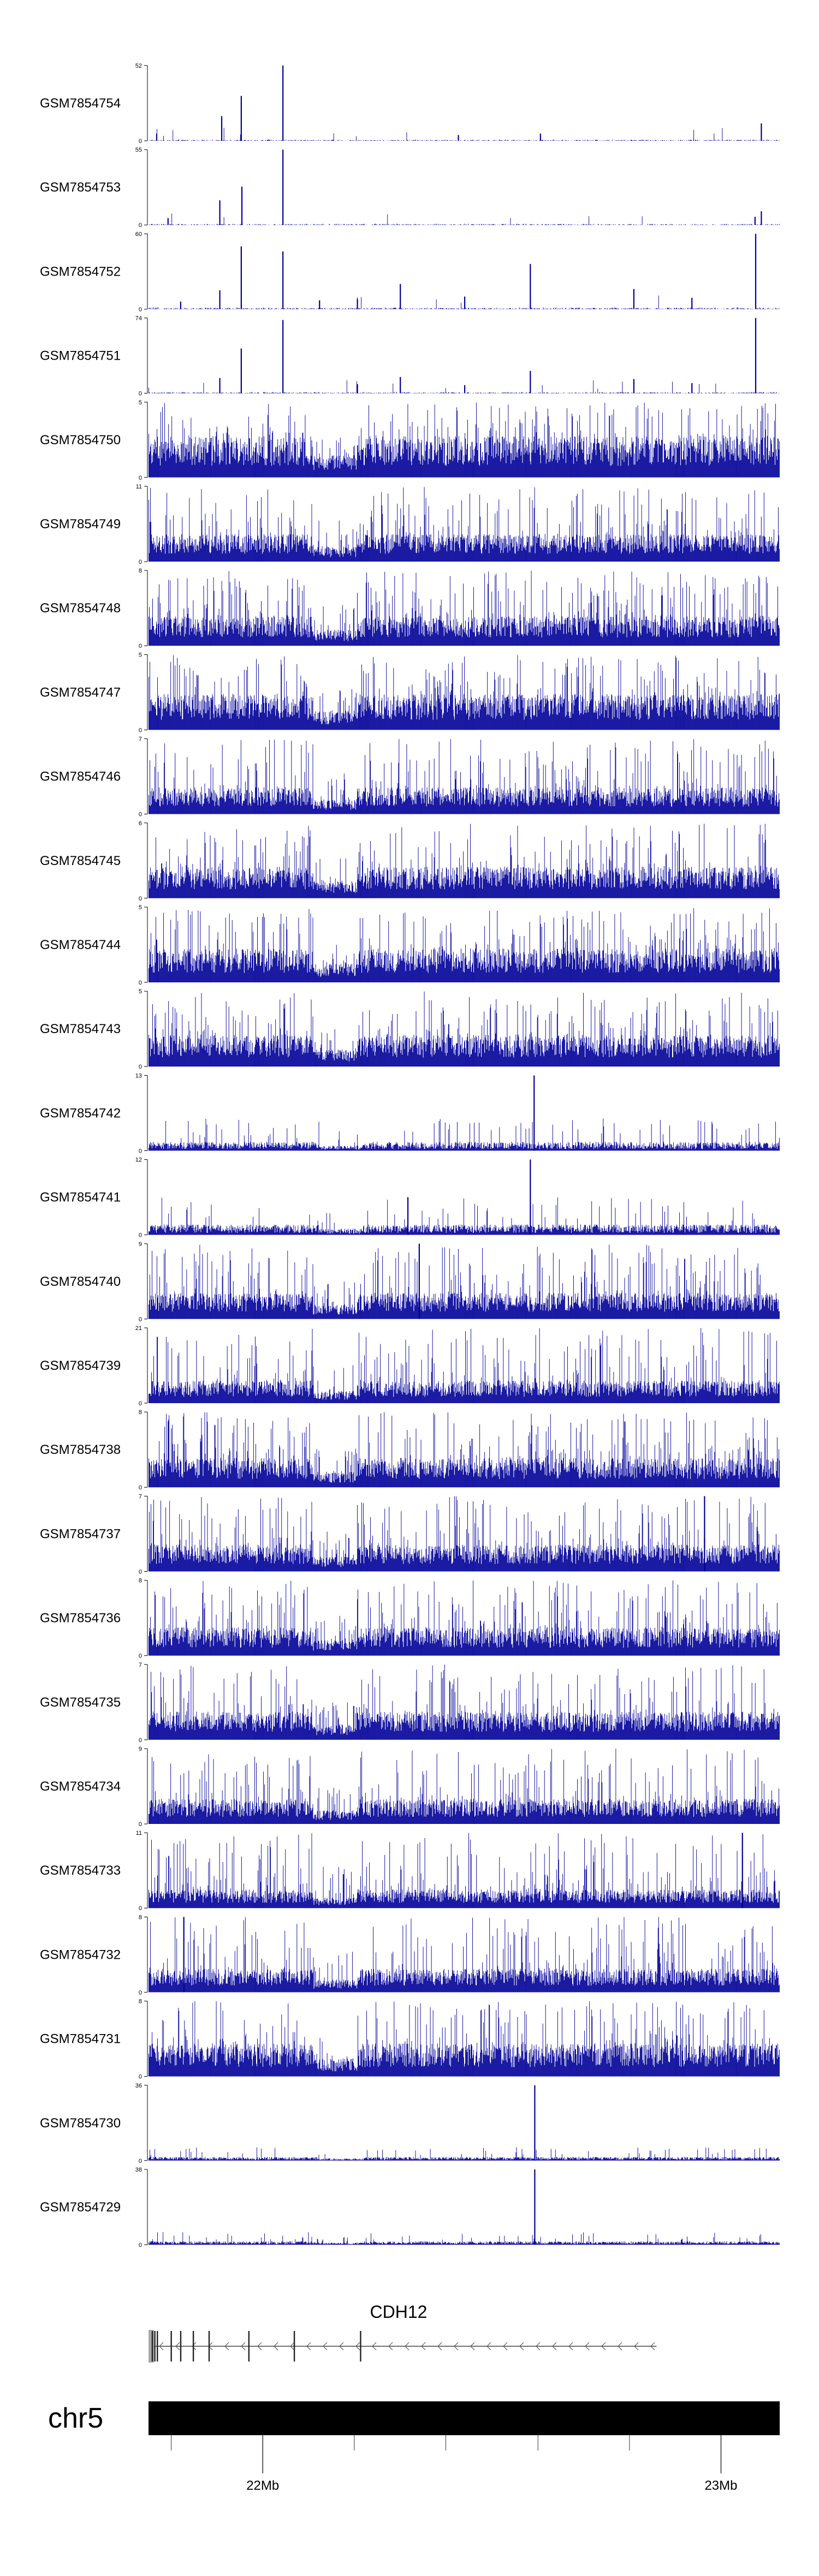  I want to click on y-axis-max-label: 9, so click(140, 1244).